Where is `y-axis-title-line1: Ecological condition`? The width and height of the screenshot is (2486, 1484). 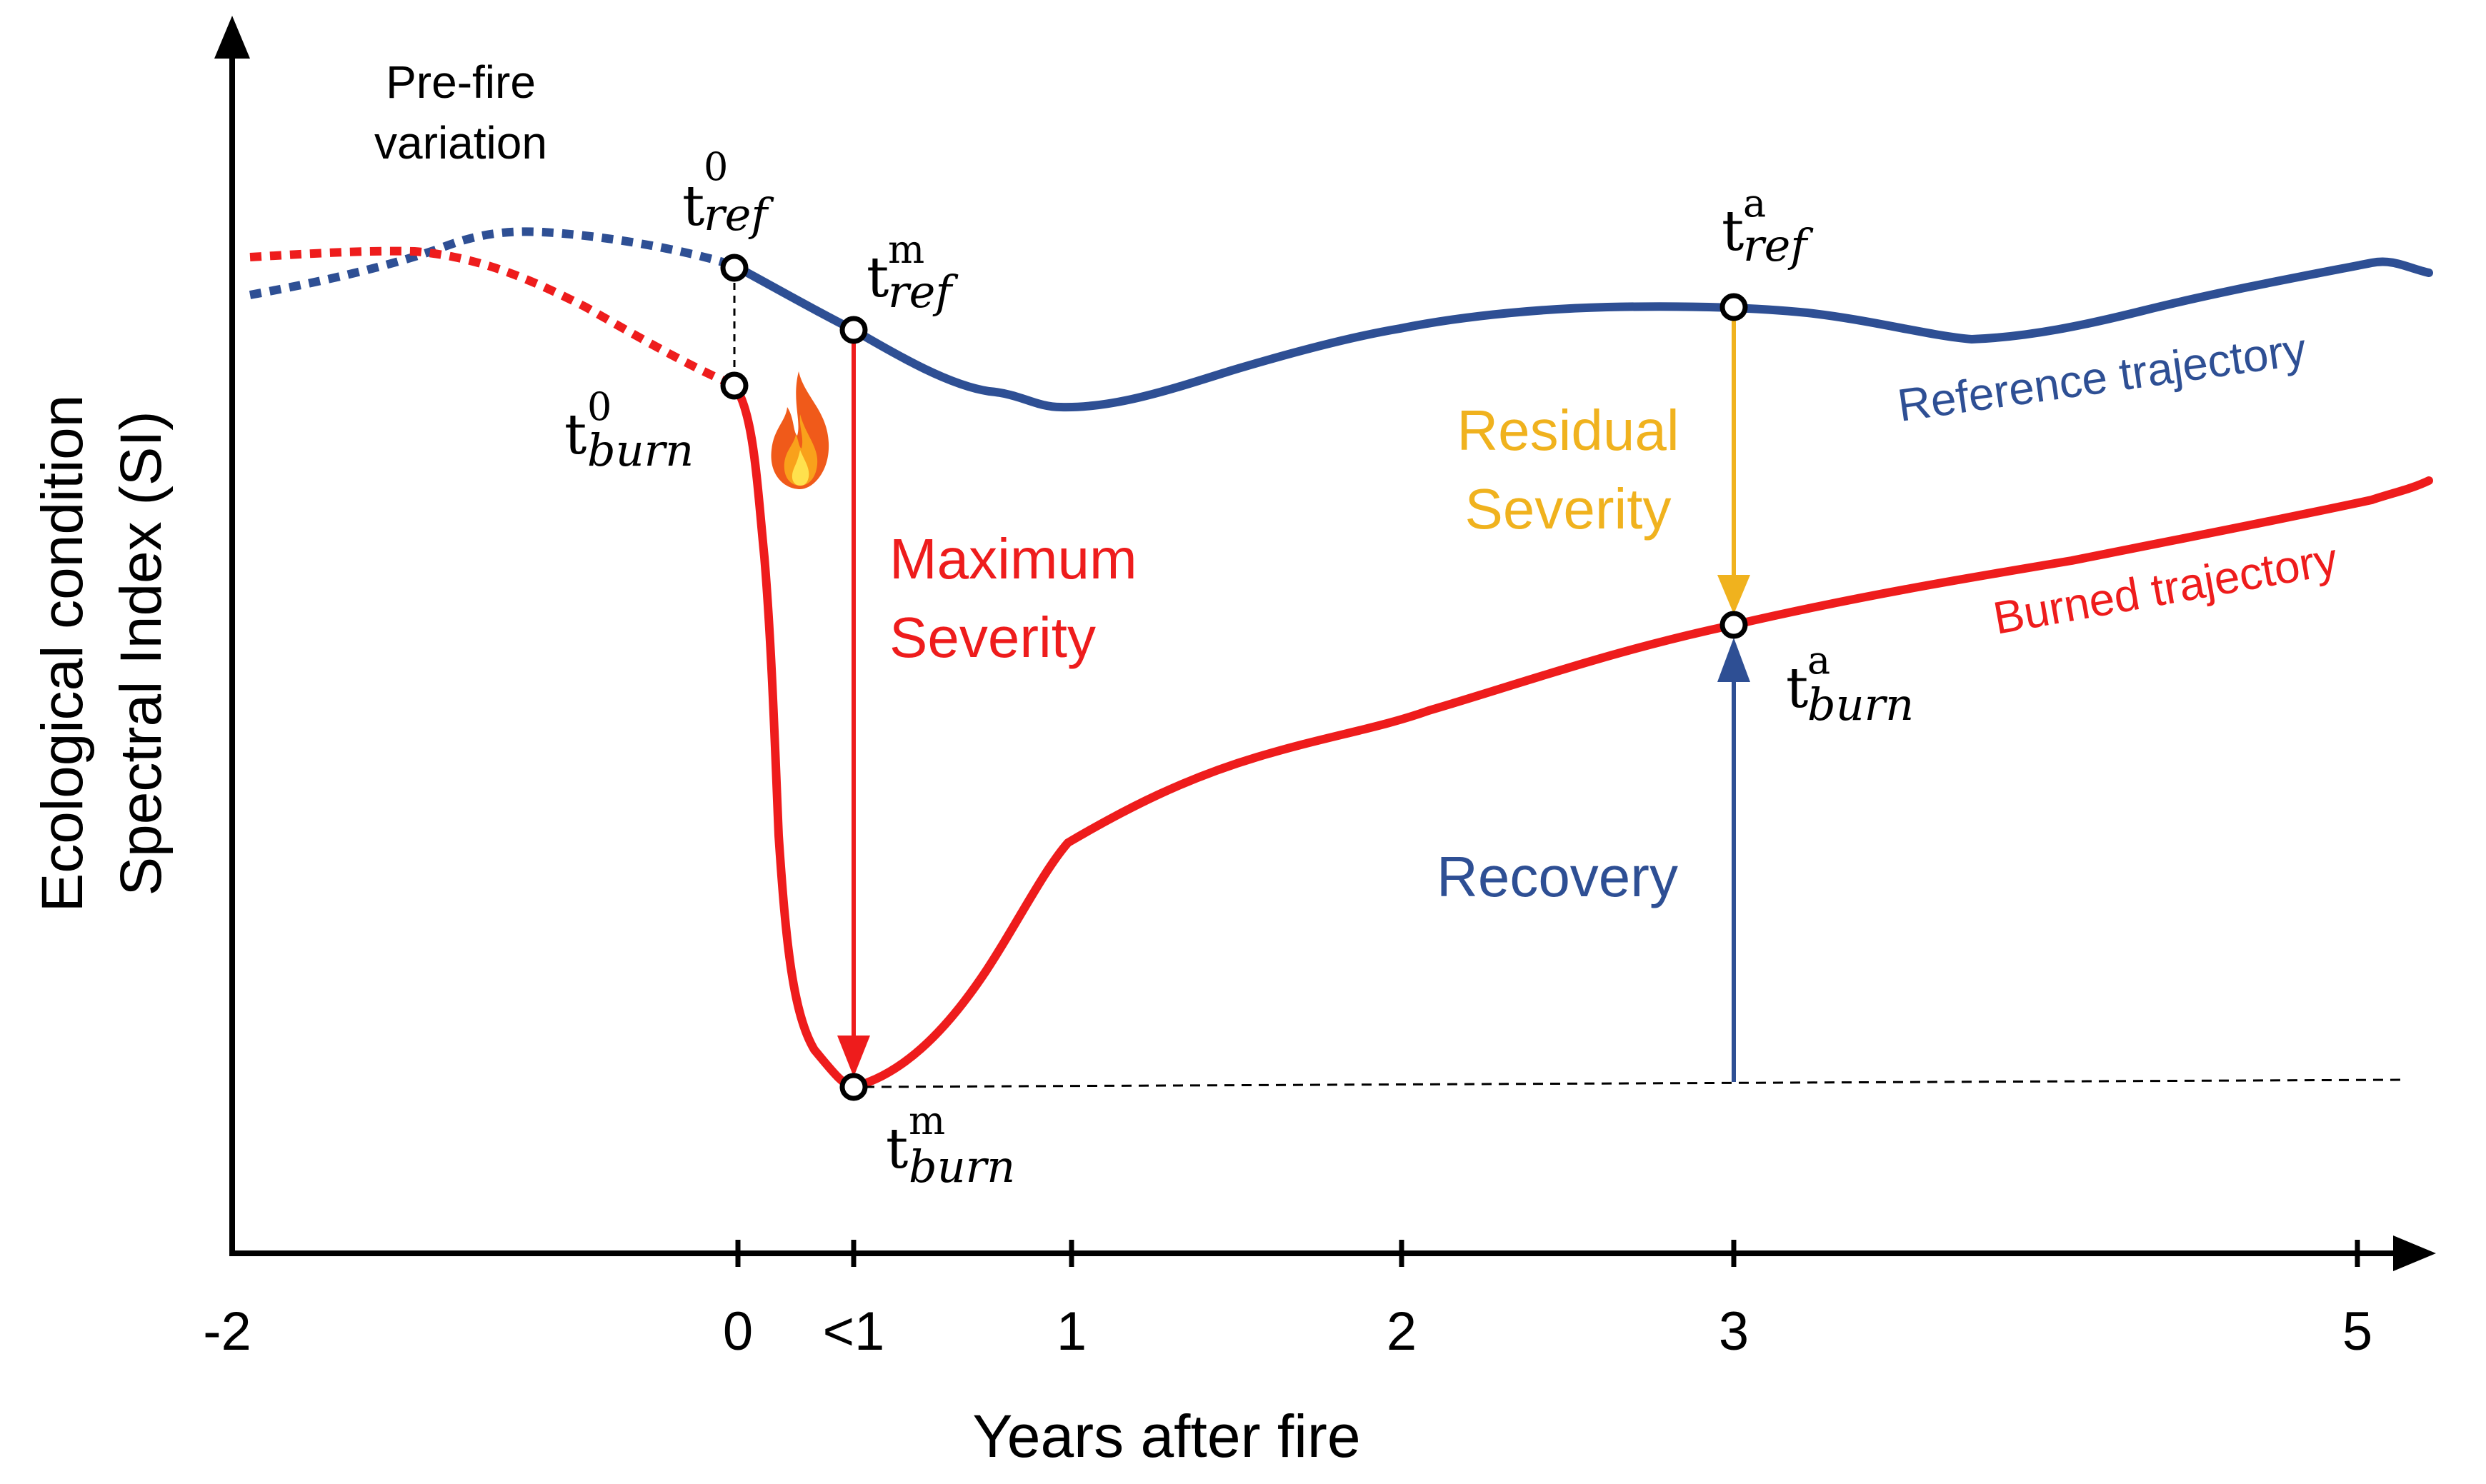
y-axis-title-line1: Ecological condition is located at coordinates (62, 654).